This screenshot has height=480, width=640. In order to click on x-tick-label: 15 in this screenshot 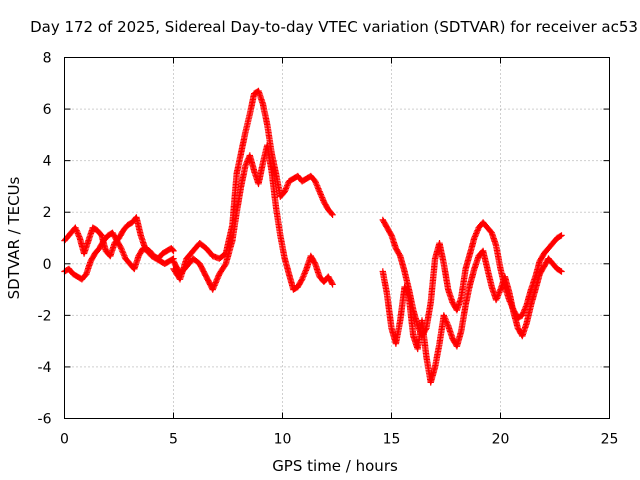, I will do `click(392, 440)`.